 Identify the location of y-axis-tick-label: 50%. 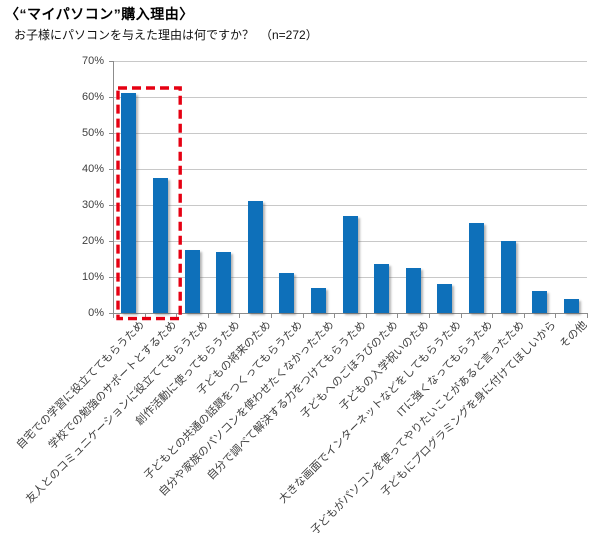
(92, 133).